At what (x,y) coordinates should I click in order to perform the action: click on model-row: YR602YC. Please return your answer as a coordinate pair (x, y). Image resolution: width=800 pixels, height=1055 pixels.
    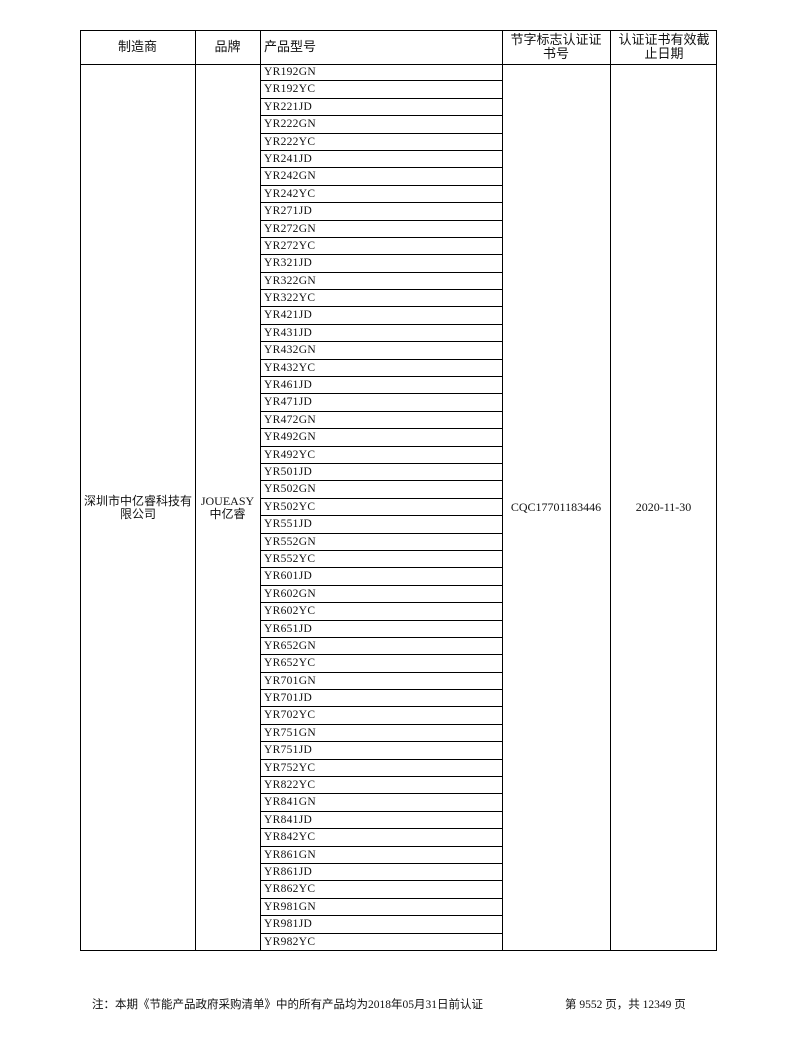
    Looking at the image, I should click on (381, 612).